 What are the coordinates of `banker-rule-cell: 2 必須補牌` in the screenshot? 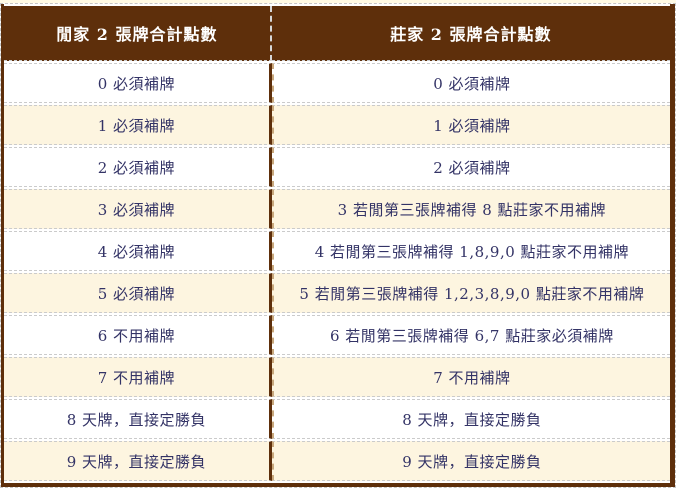 It's located at (470, 167).